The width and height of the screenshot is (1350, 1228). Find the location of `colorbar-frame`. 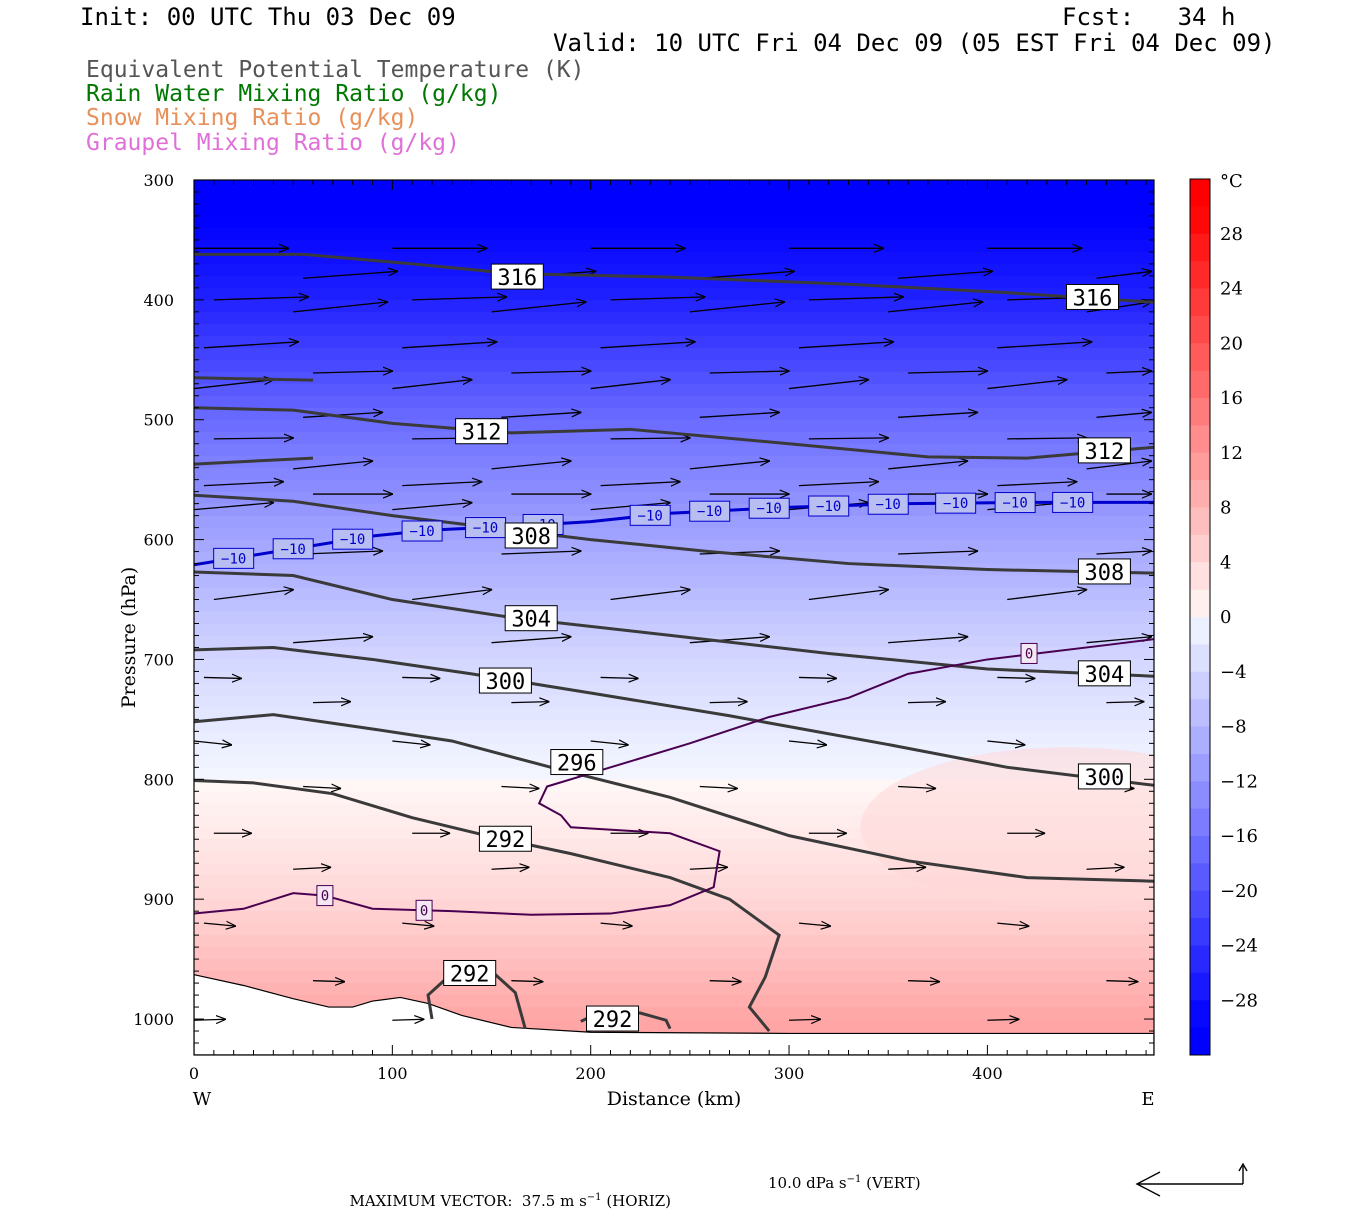

colorbar-frame is located at coordinates (1200, 617).